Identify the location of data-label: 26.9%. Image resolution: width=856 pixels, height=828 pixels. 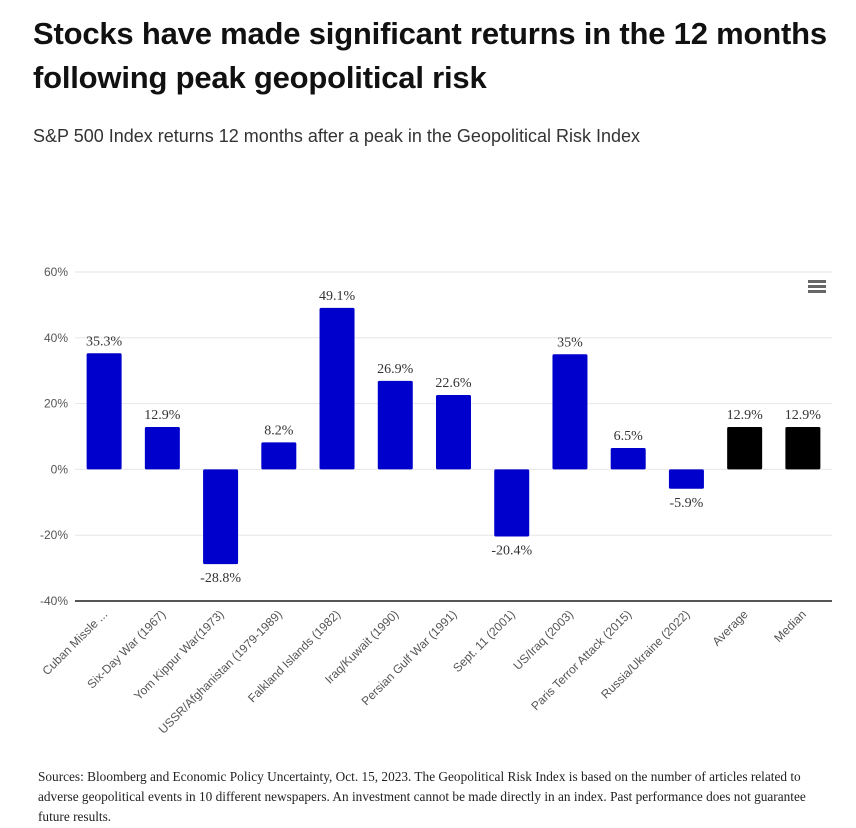
(395, 369).